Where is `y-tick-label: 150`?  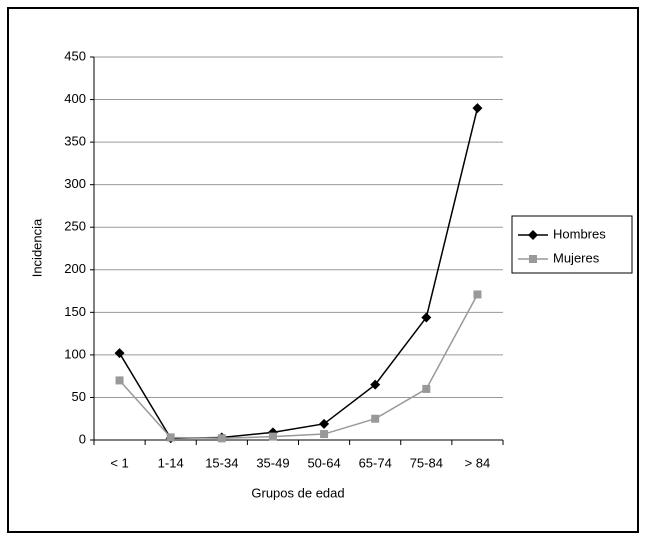 y-tick-label: 150 is located at coordinates (75, 311).